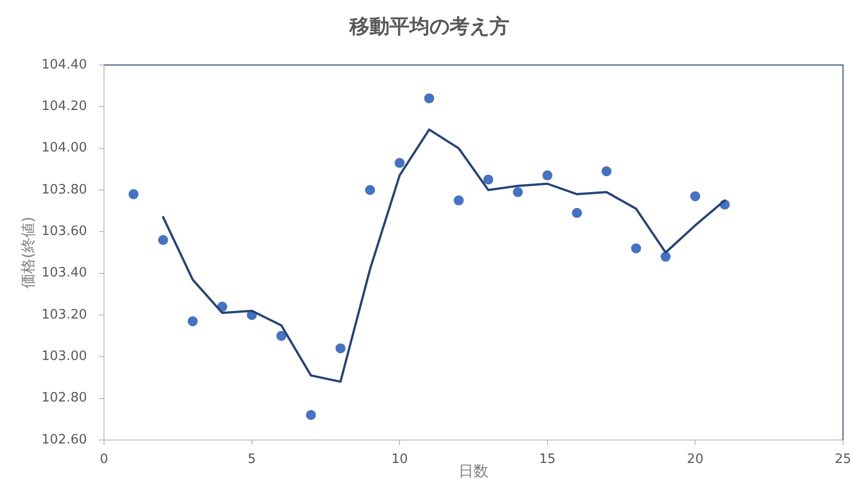  Describe the element at coordinates (64, 148) in the screenshot. I see `y-tick-label: 104.00` at that location.